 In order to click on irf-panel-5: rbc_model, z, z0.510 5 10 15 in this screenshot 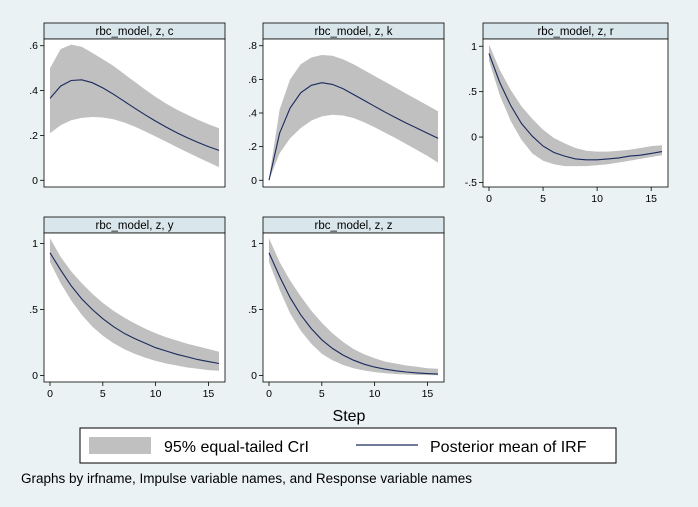, I will do `click(346, 308)`.